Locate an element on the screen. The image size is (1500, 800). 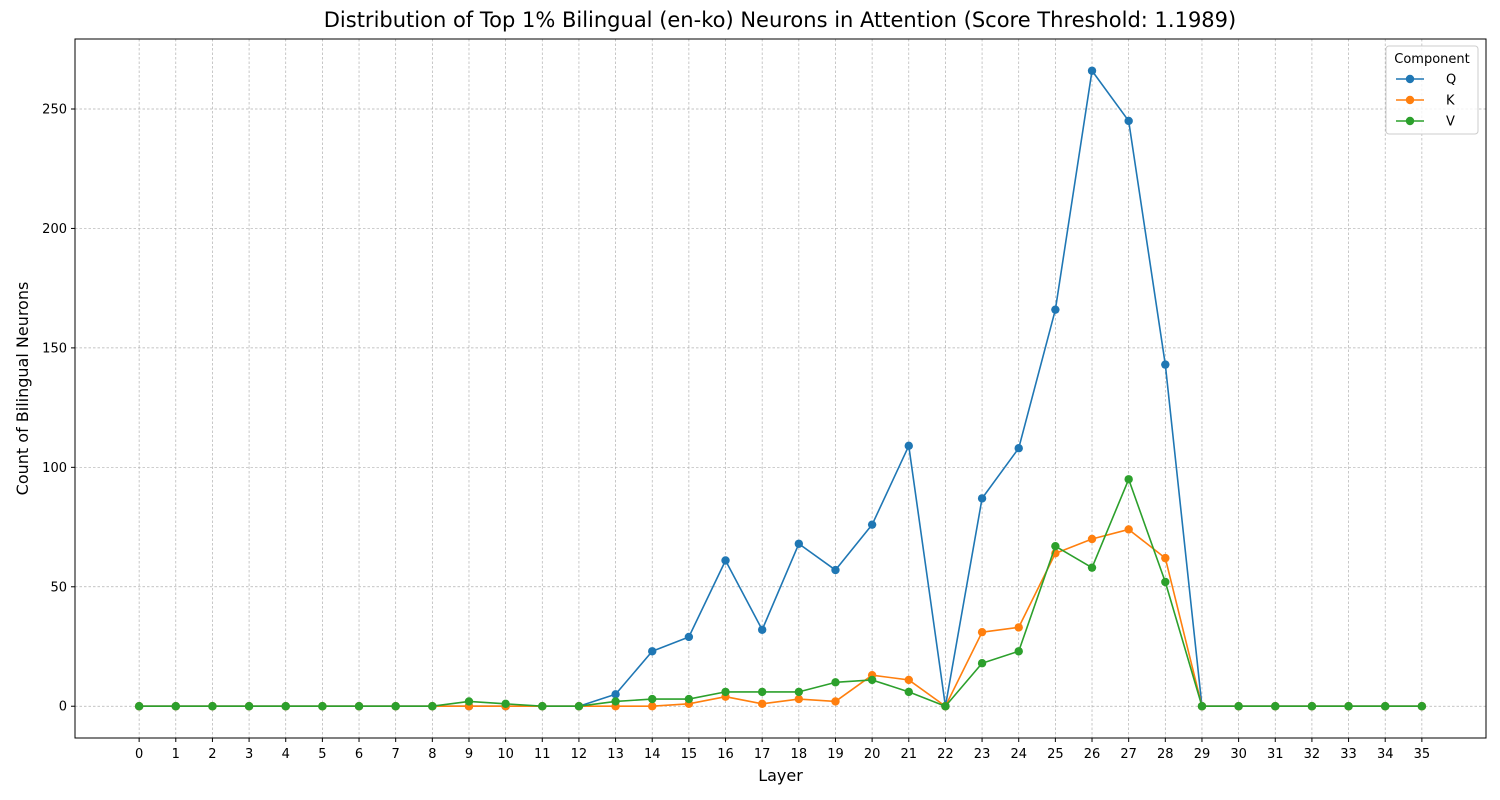
x-tick-label: 3 is located at coordinates (249, 754).